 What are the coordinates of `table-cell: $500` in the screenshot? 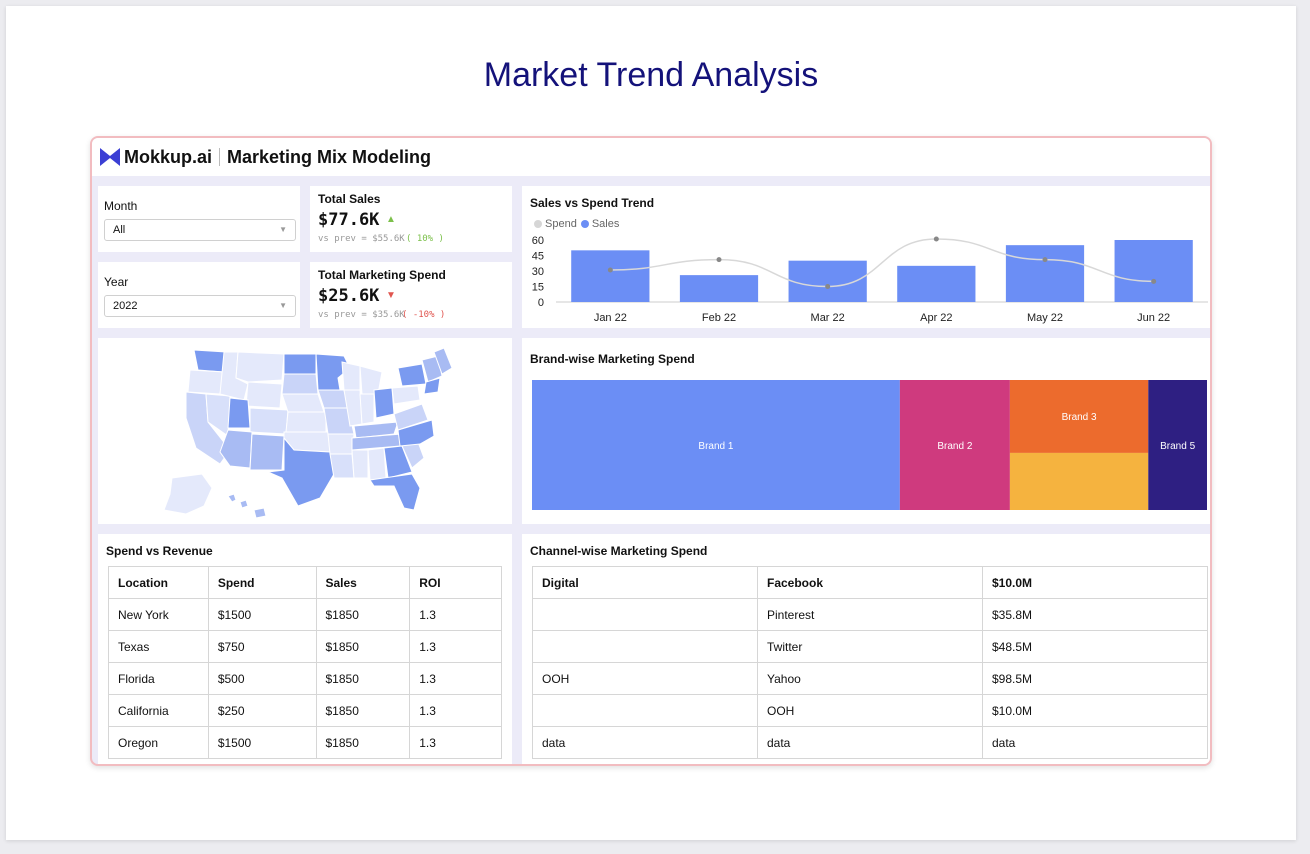 It's located at (262, 678).